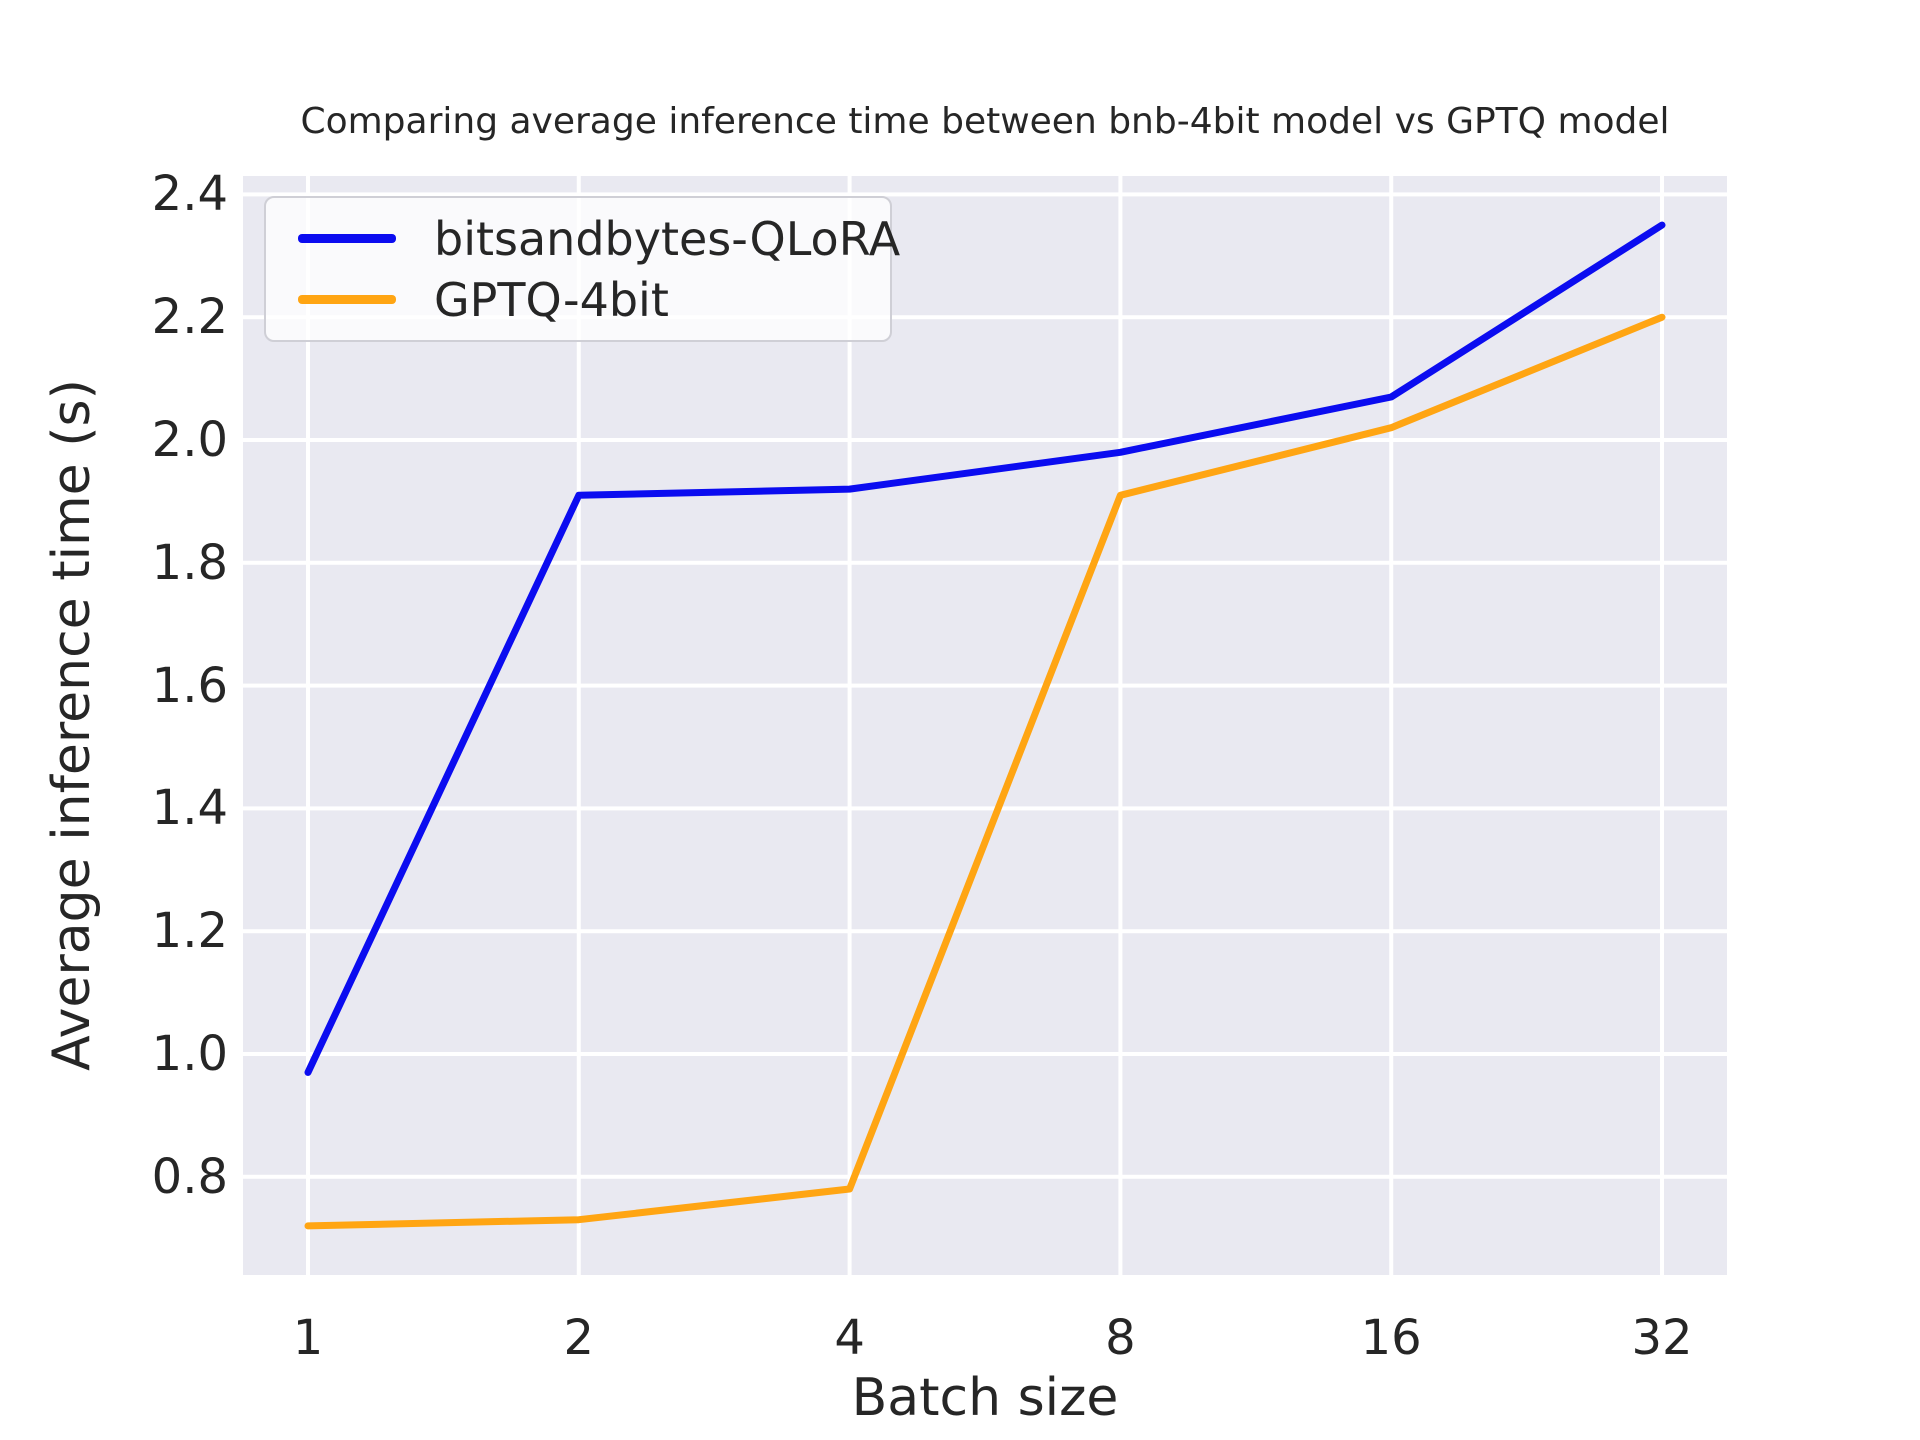 This screenshot has width=1920, height=1440. I want to click on y-tick-label: 2.4, so click(189, 194).